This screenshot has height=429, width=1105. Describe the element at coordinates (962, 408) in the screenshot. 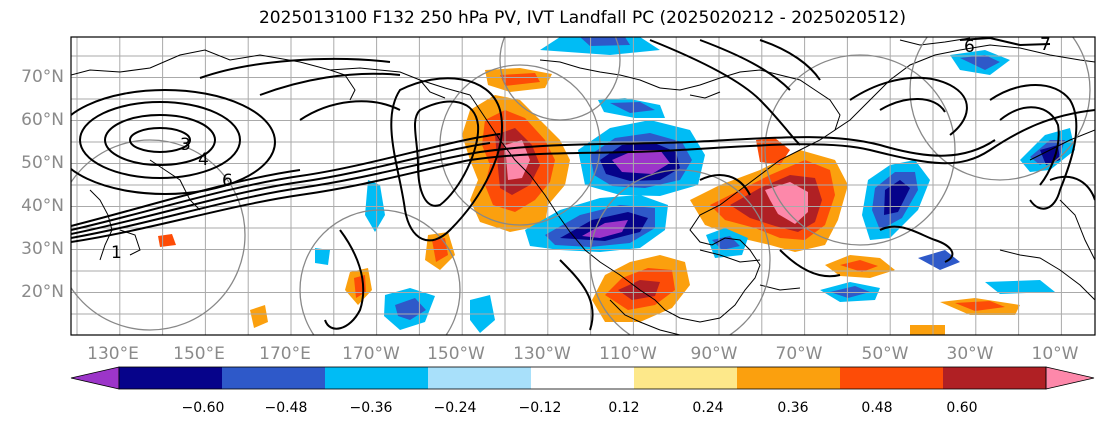

I see `colorbar-tick-label: 0.60` at that location.